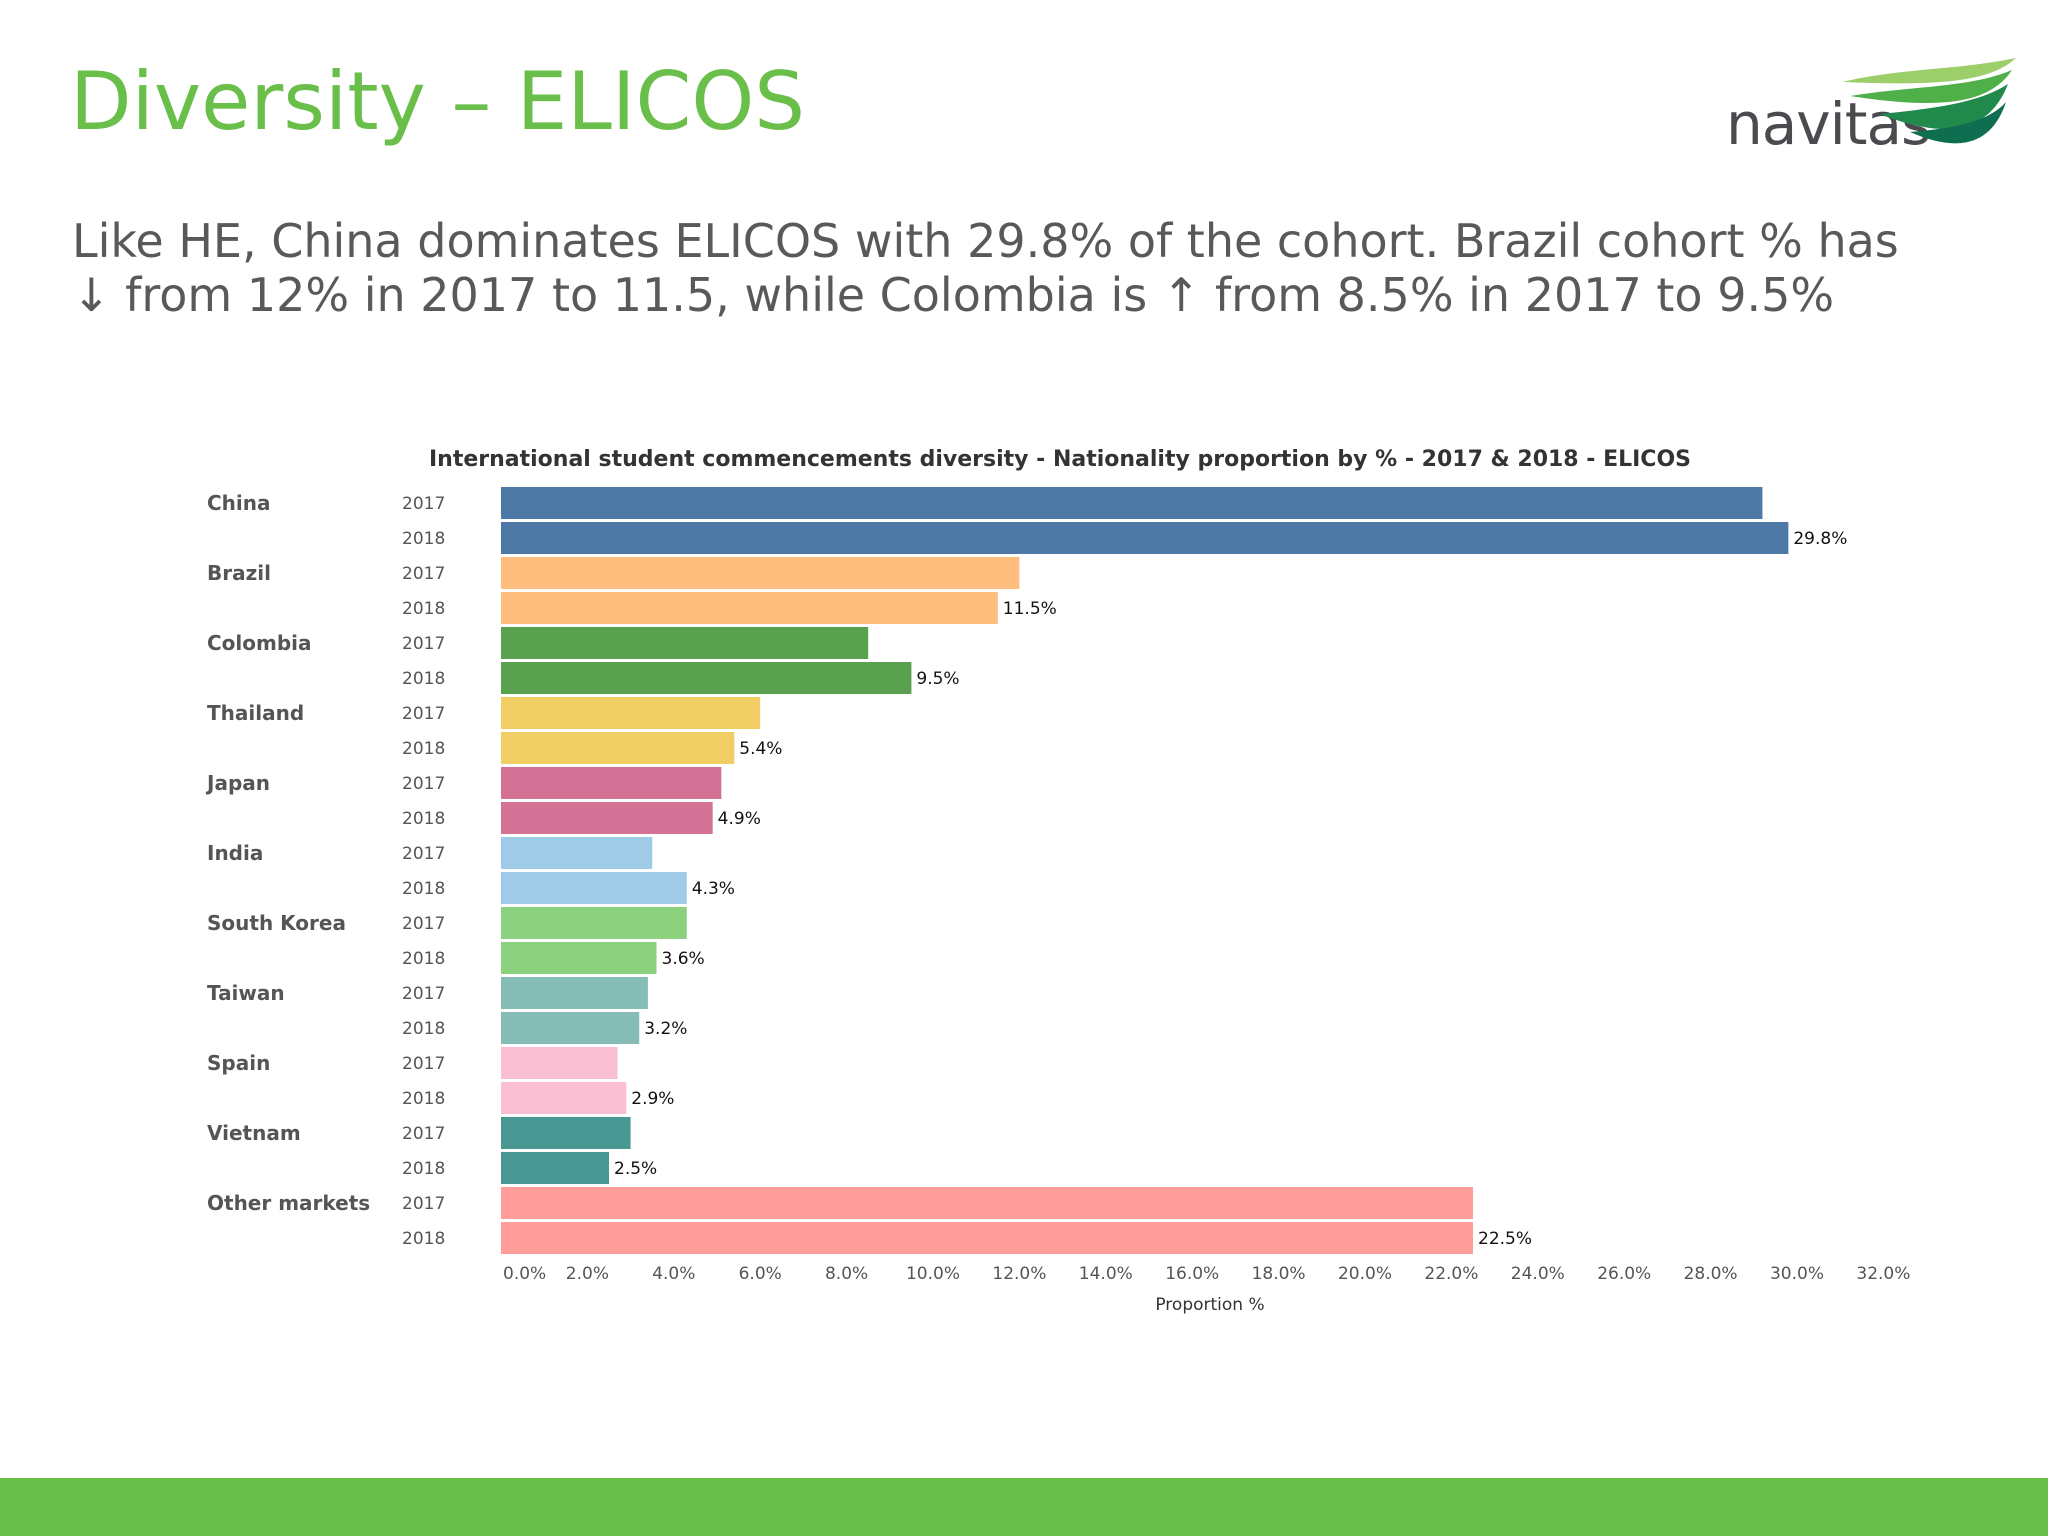 The image size is (2048, 1536). I want to click on x-axis-label: Proportion %, so click(1209, 1305).